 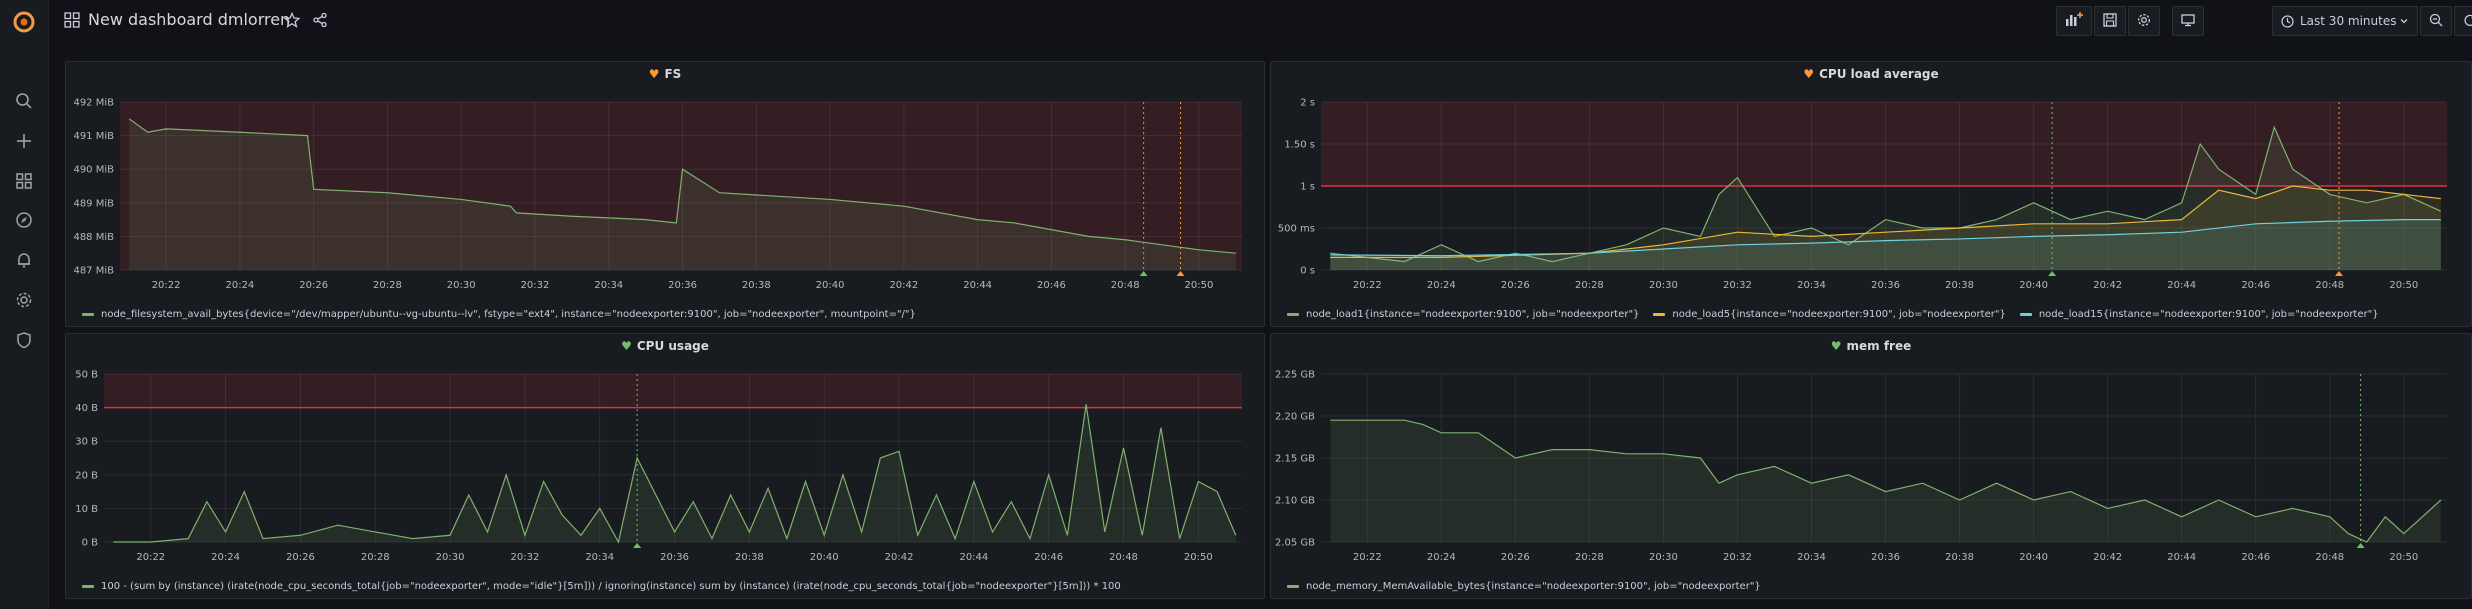 What do you see at coordinates (24, 260) in the screenshot?
I see `alerting-bell-icon` at bounding box center [24, 260].